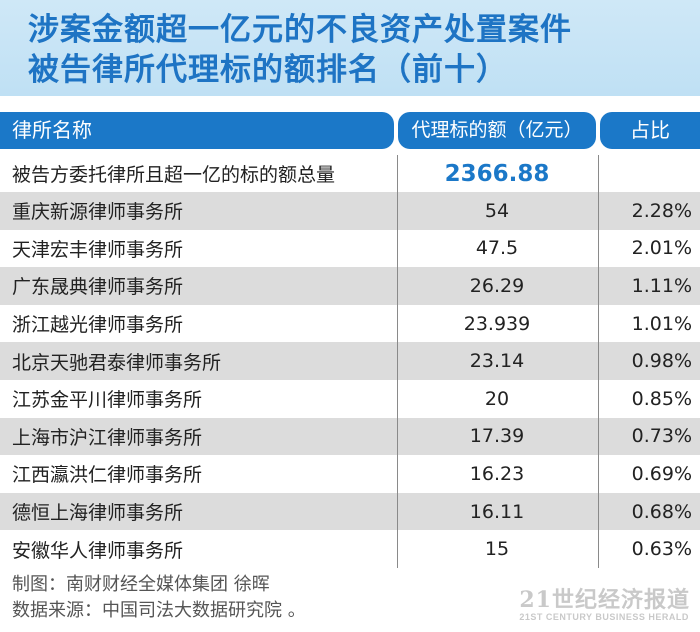 Image resolution: width=700 pixels, height=632 pixels. I want to click on firm-name-cell: 广东晟典律师事务所, so click(98, 287).